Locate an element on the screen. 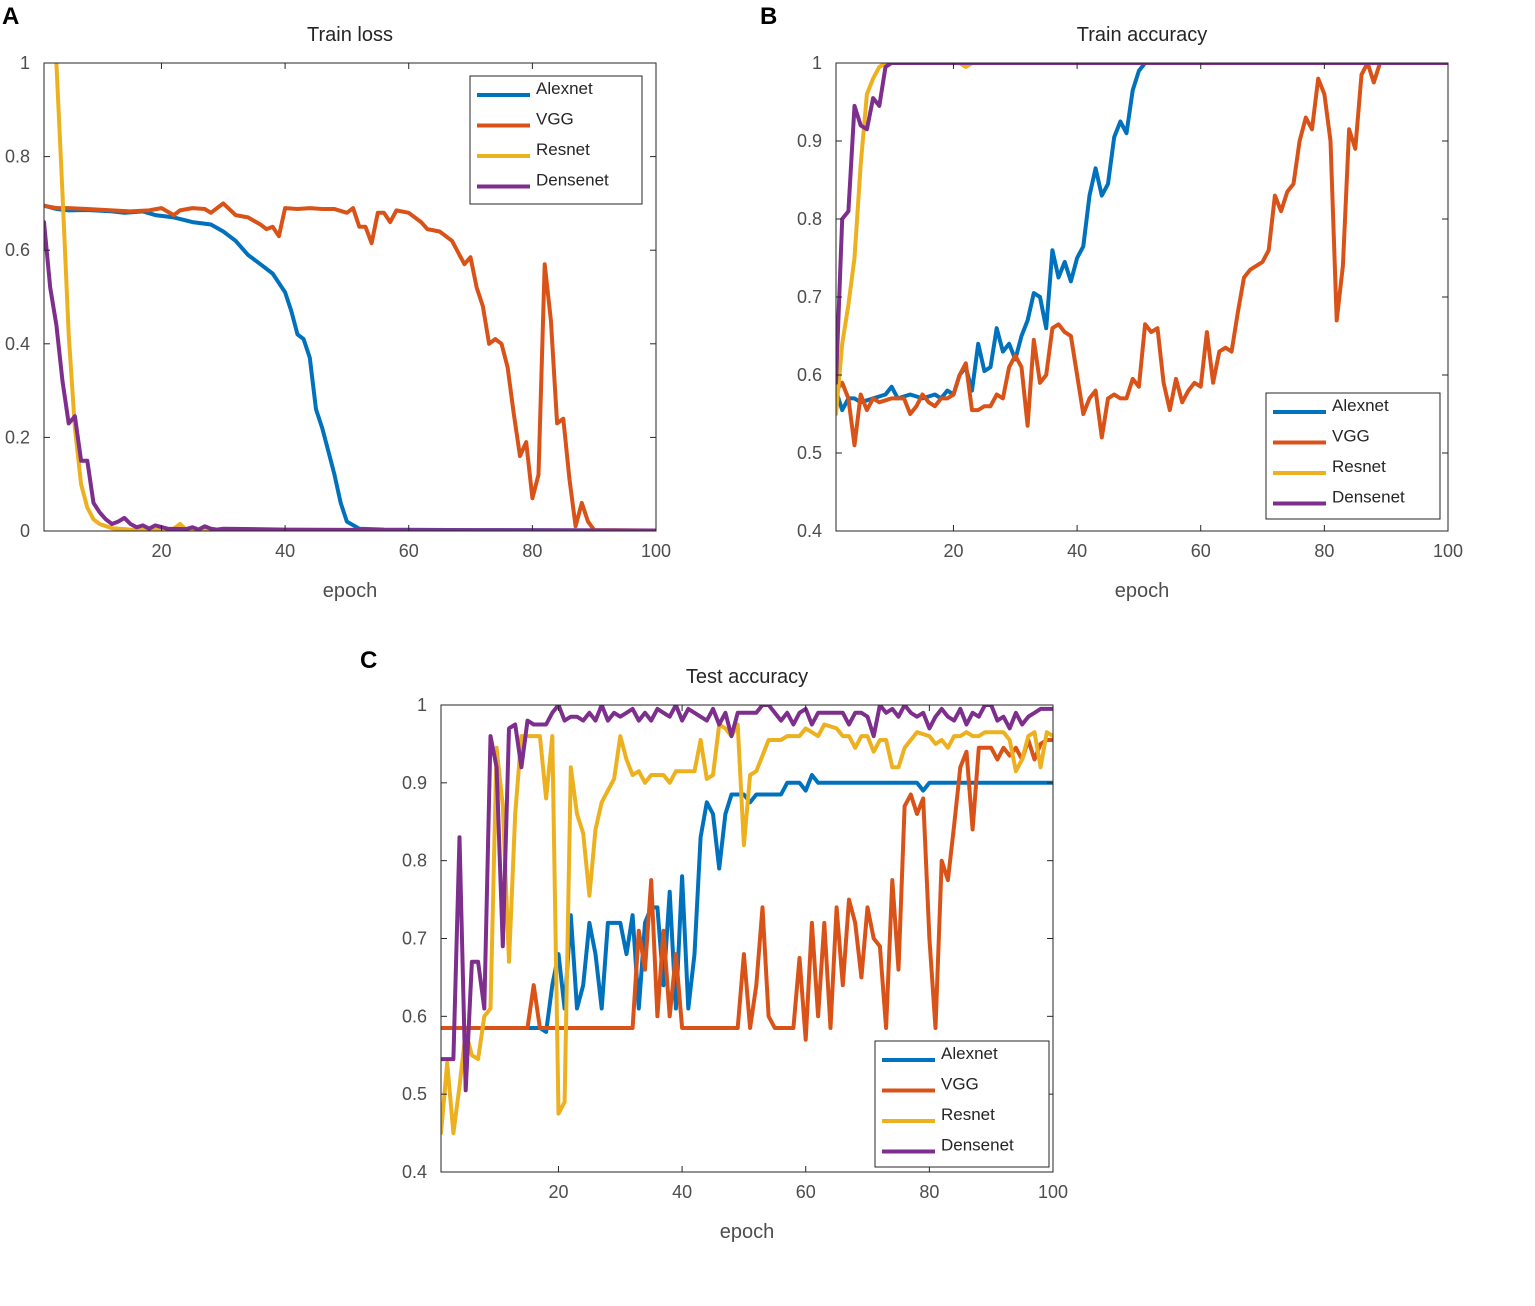 The width and height of the screenshot is (1535, 1306). y-tick-label: 0.2 is located at coordinates (17, 437).